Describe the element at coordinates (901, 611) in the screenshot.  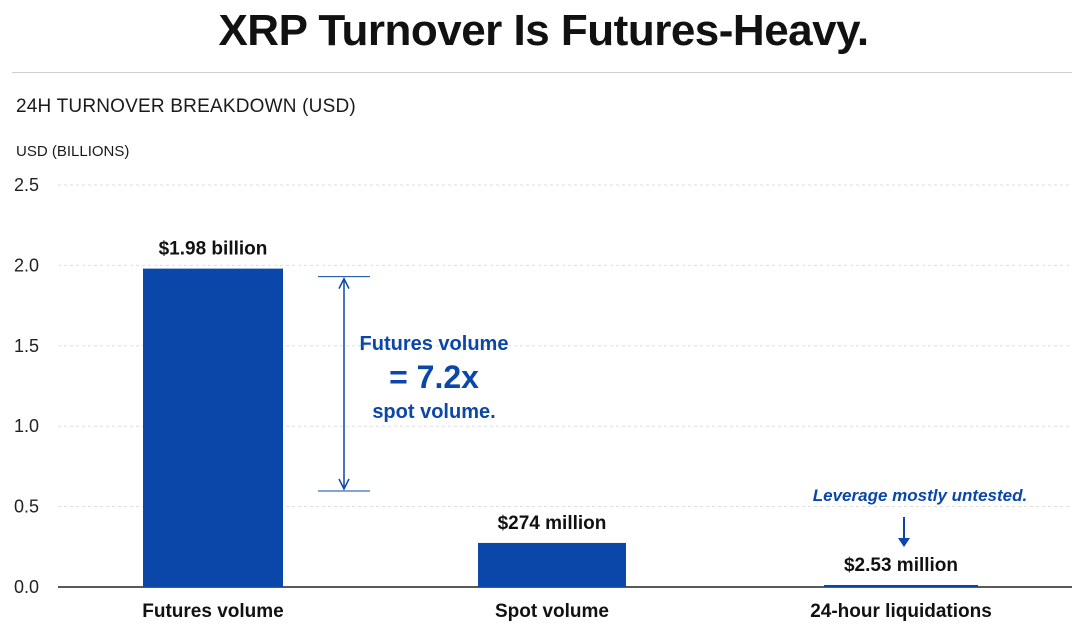
I see `x-tick-label: 24-hour liquidations` at that location.